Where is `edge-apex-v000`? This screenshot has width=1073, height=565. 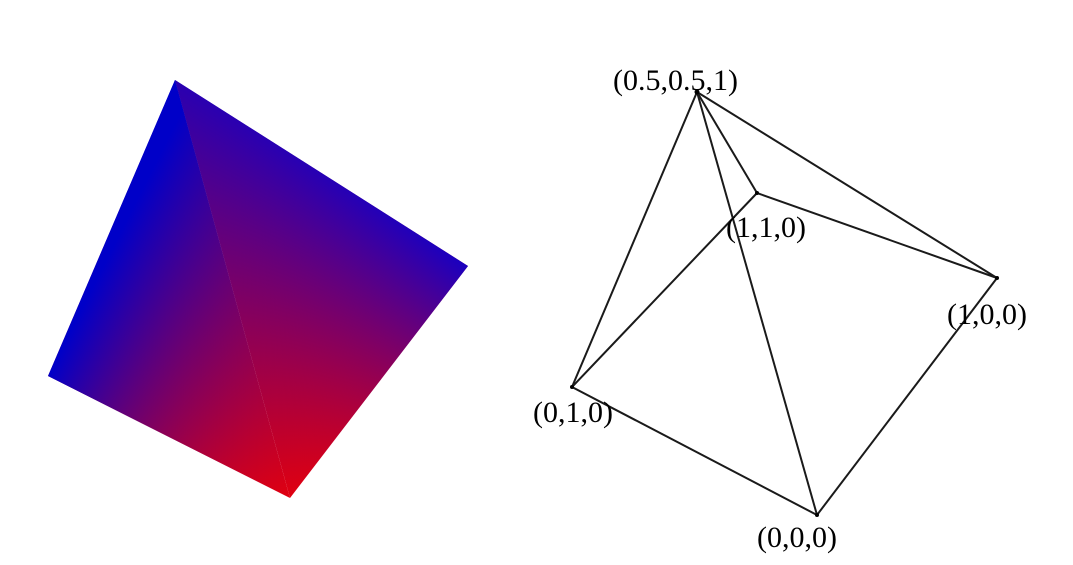 edge-apex-v000 is located at coordinates (757, 303).